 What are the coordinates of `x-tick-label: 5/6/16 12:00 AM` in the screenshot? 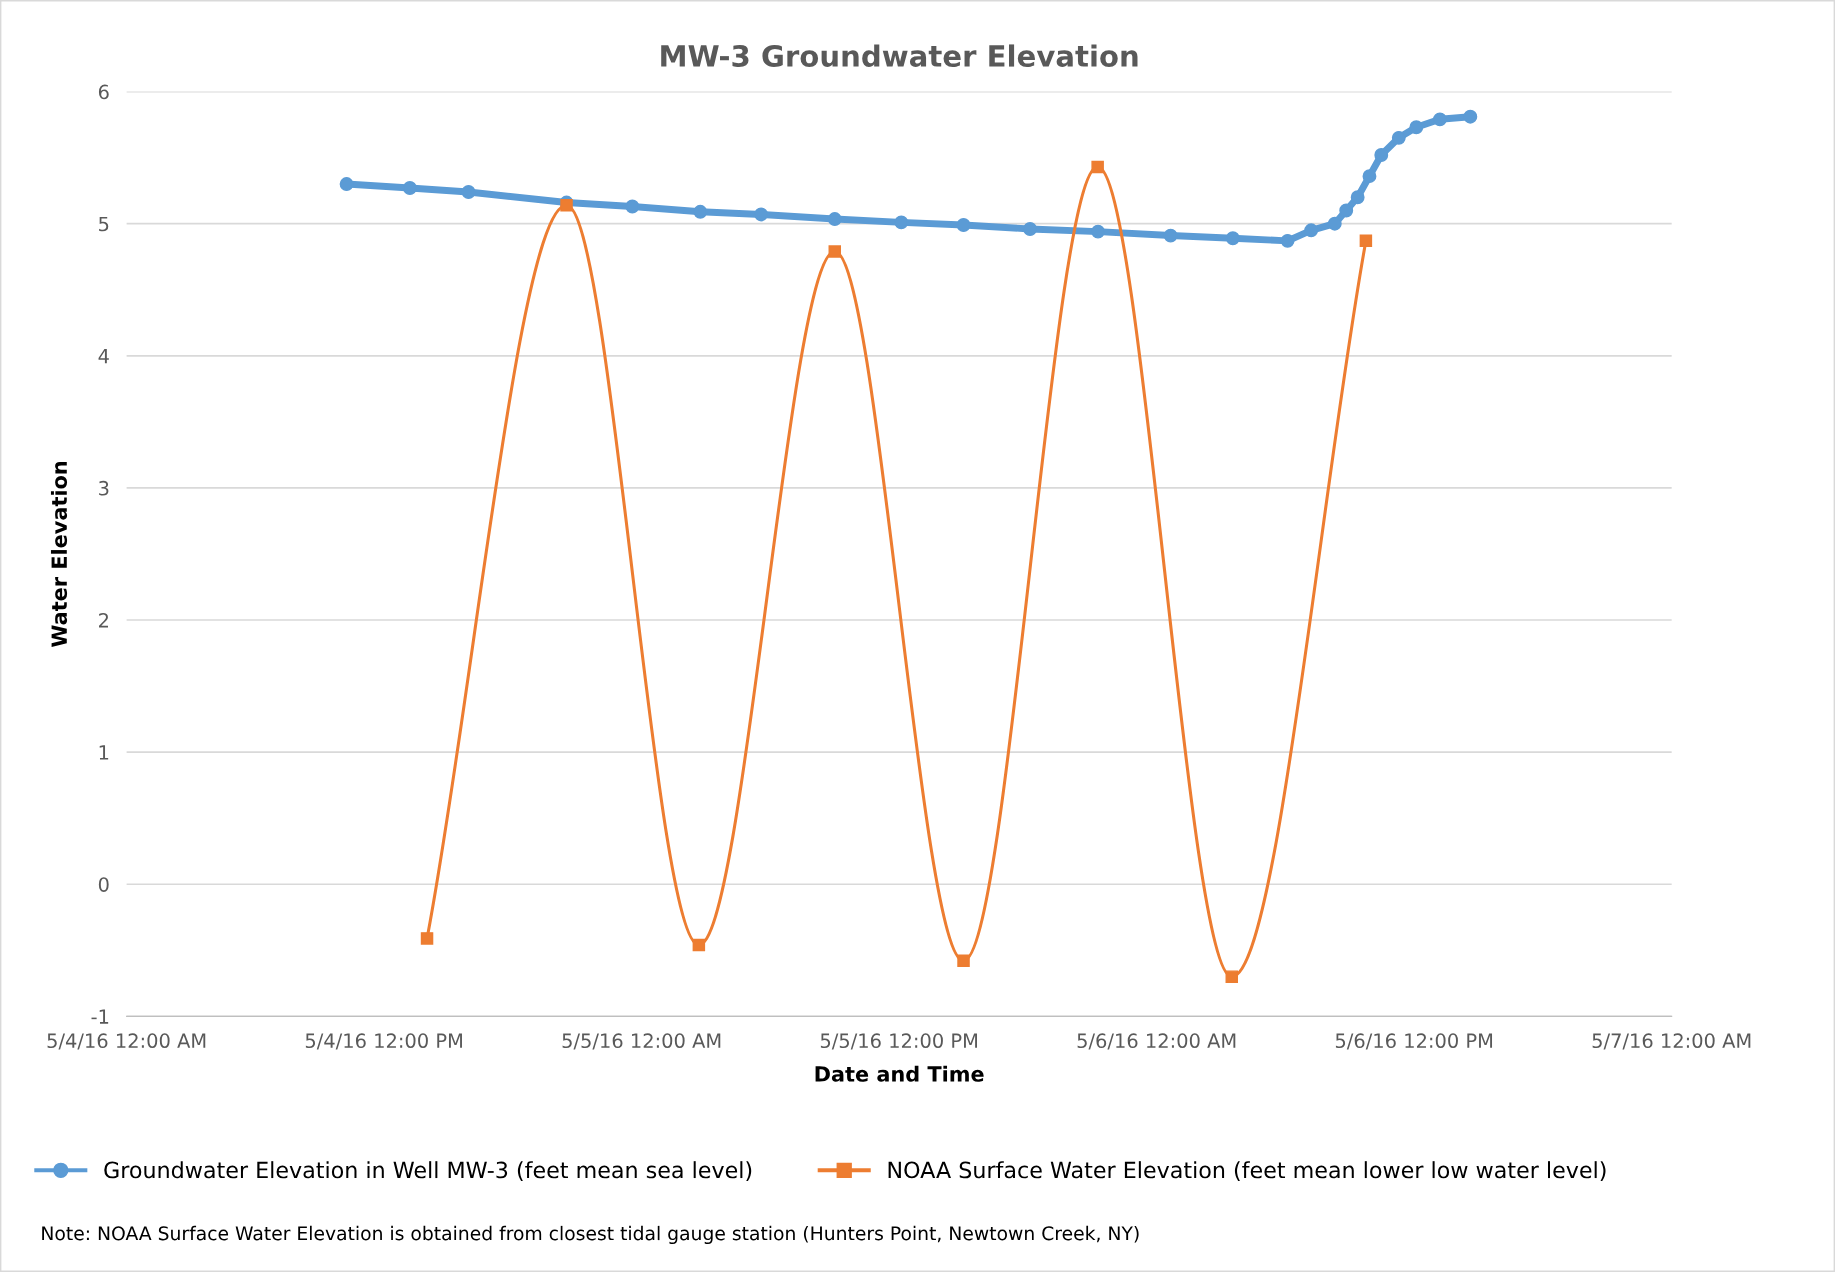 It's located at (1156, 1041).